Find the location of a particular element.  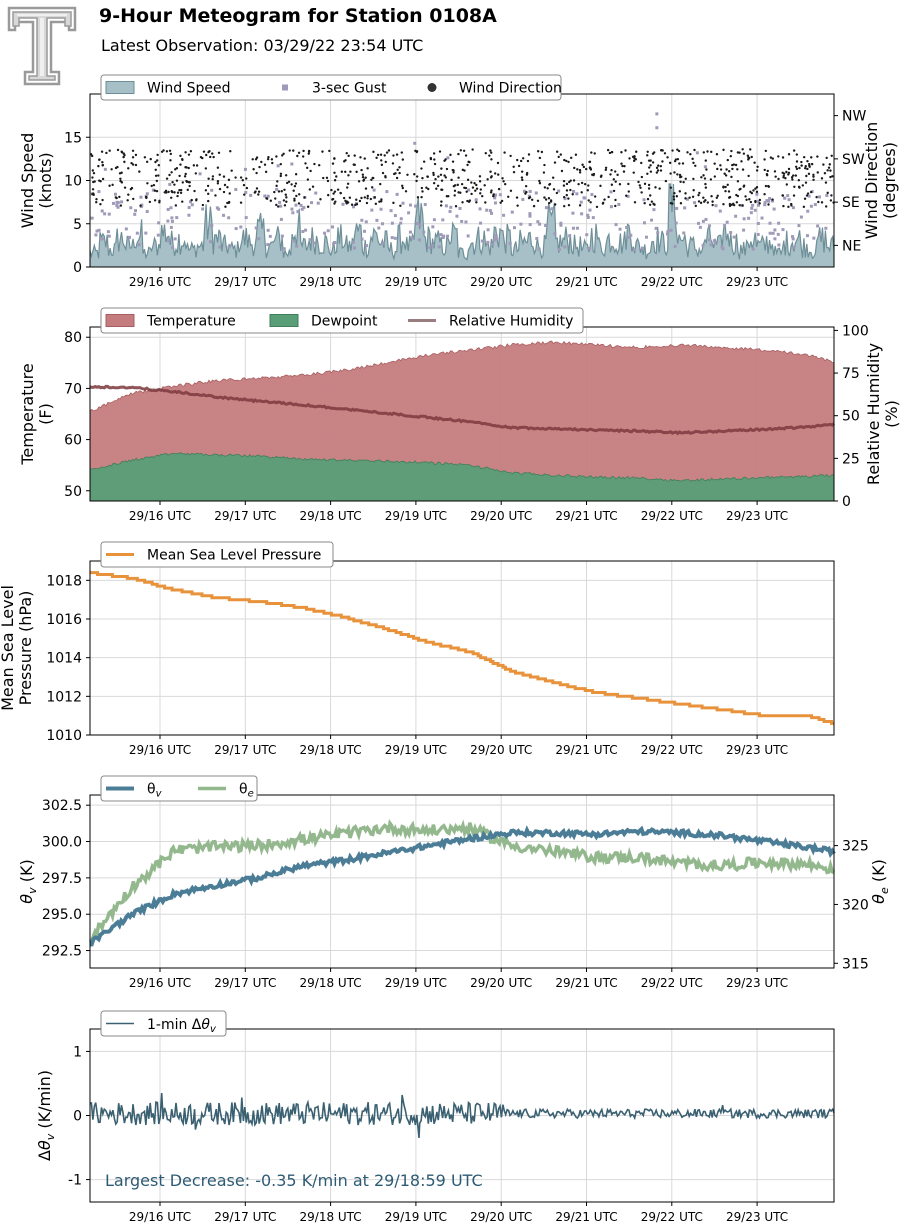

chart-title: 9-Hour Meteogram for Station 0108A is located at coordinates (298, 16).